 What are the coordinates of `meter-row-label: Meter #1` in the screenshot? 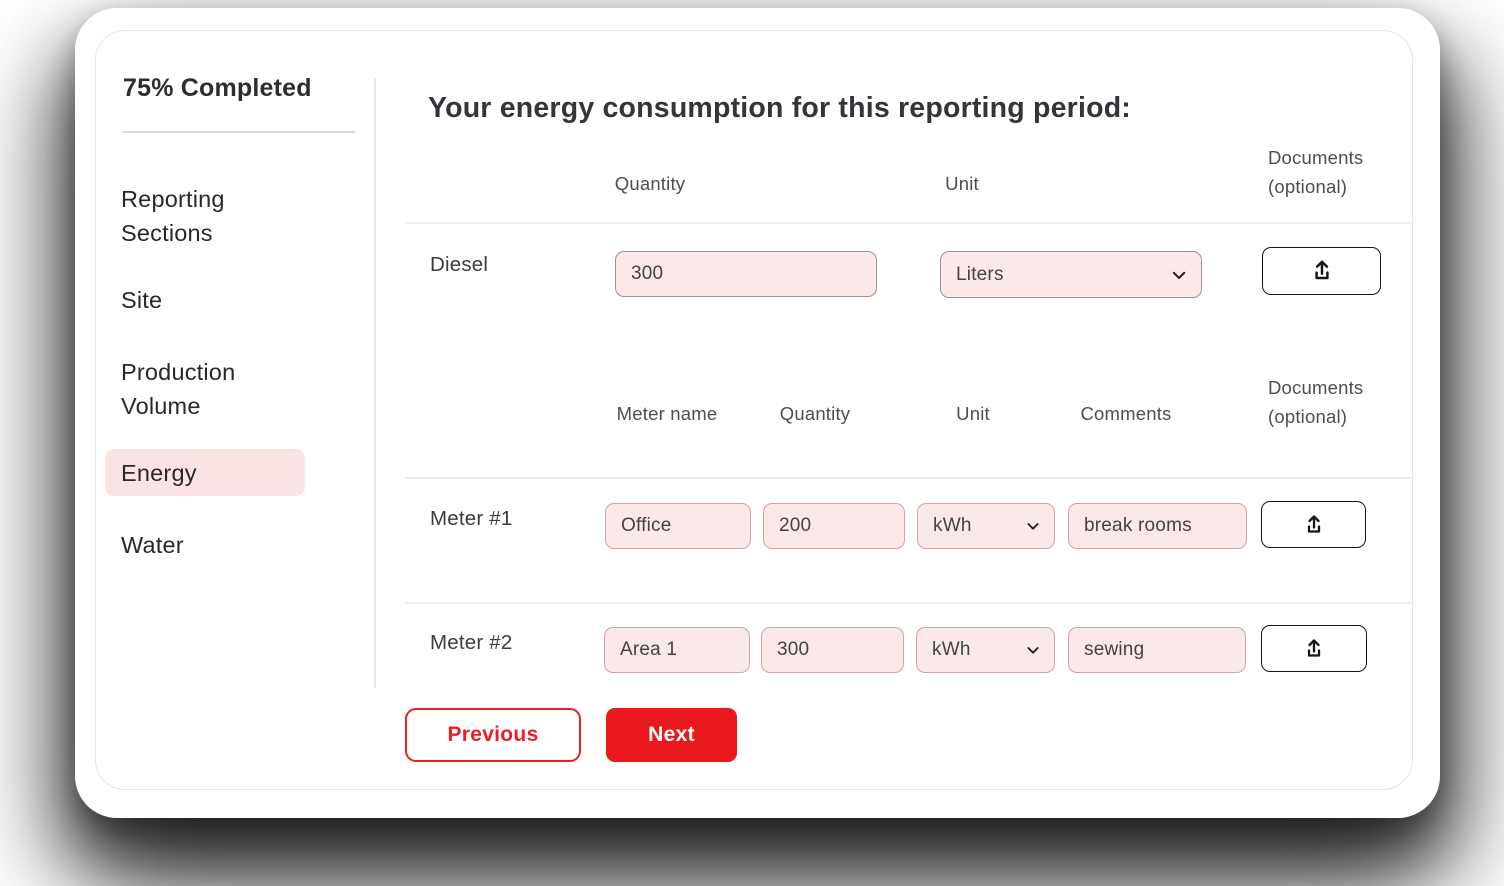 It's located at (471, 518).